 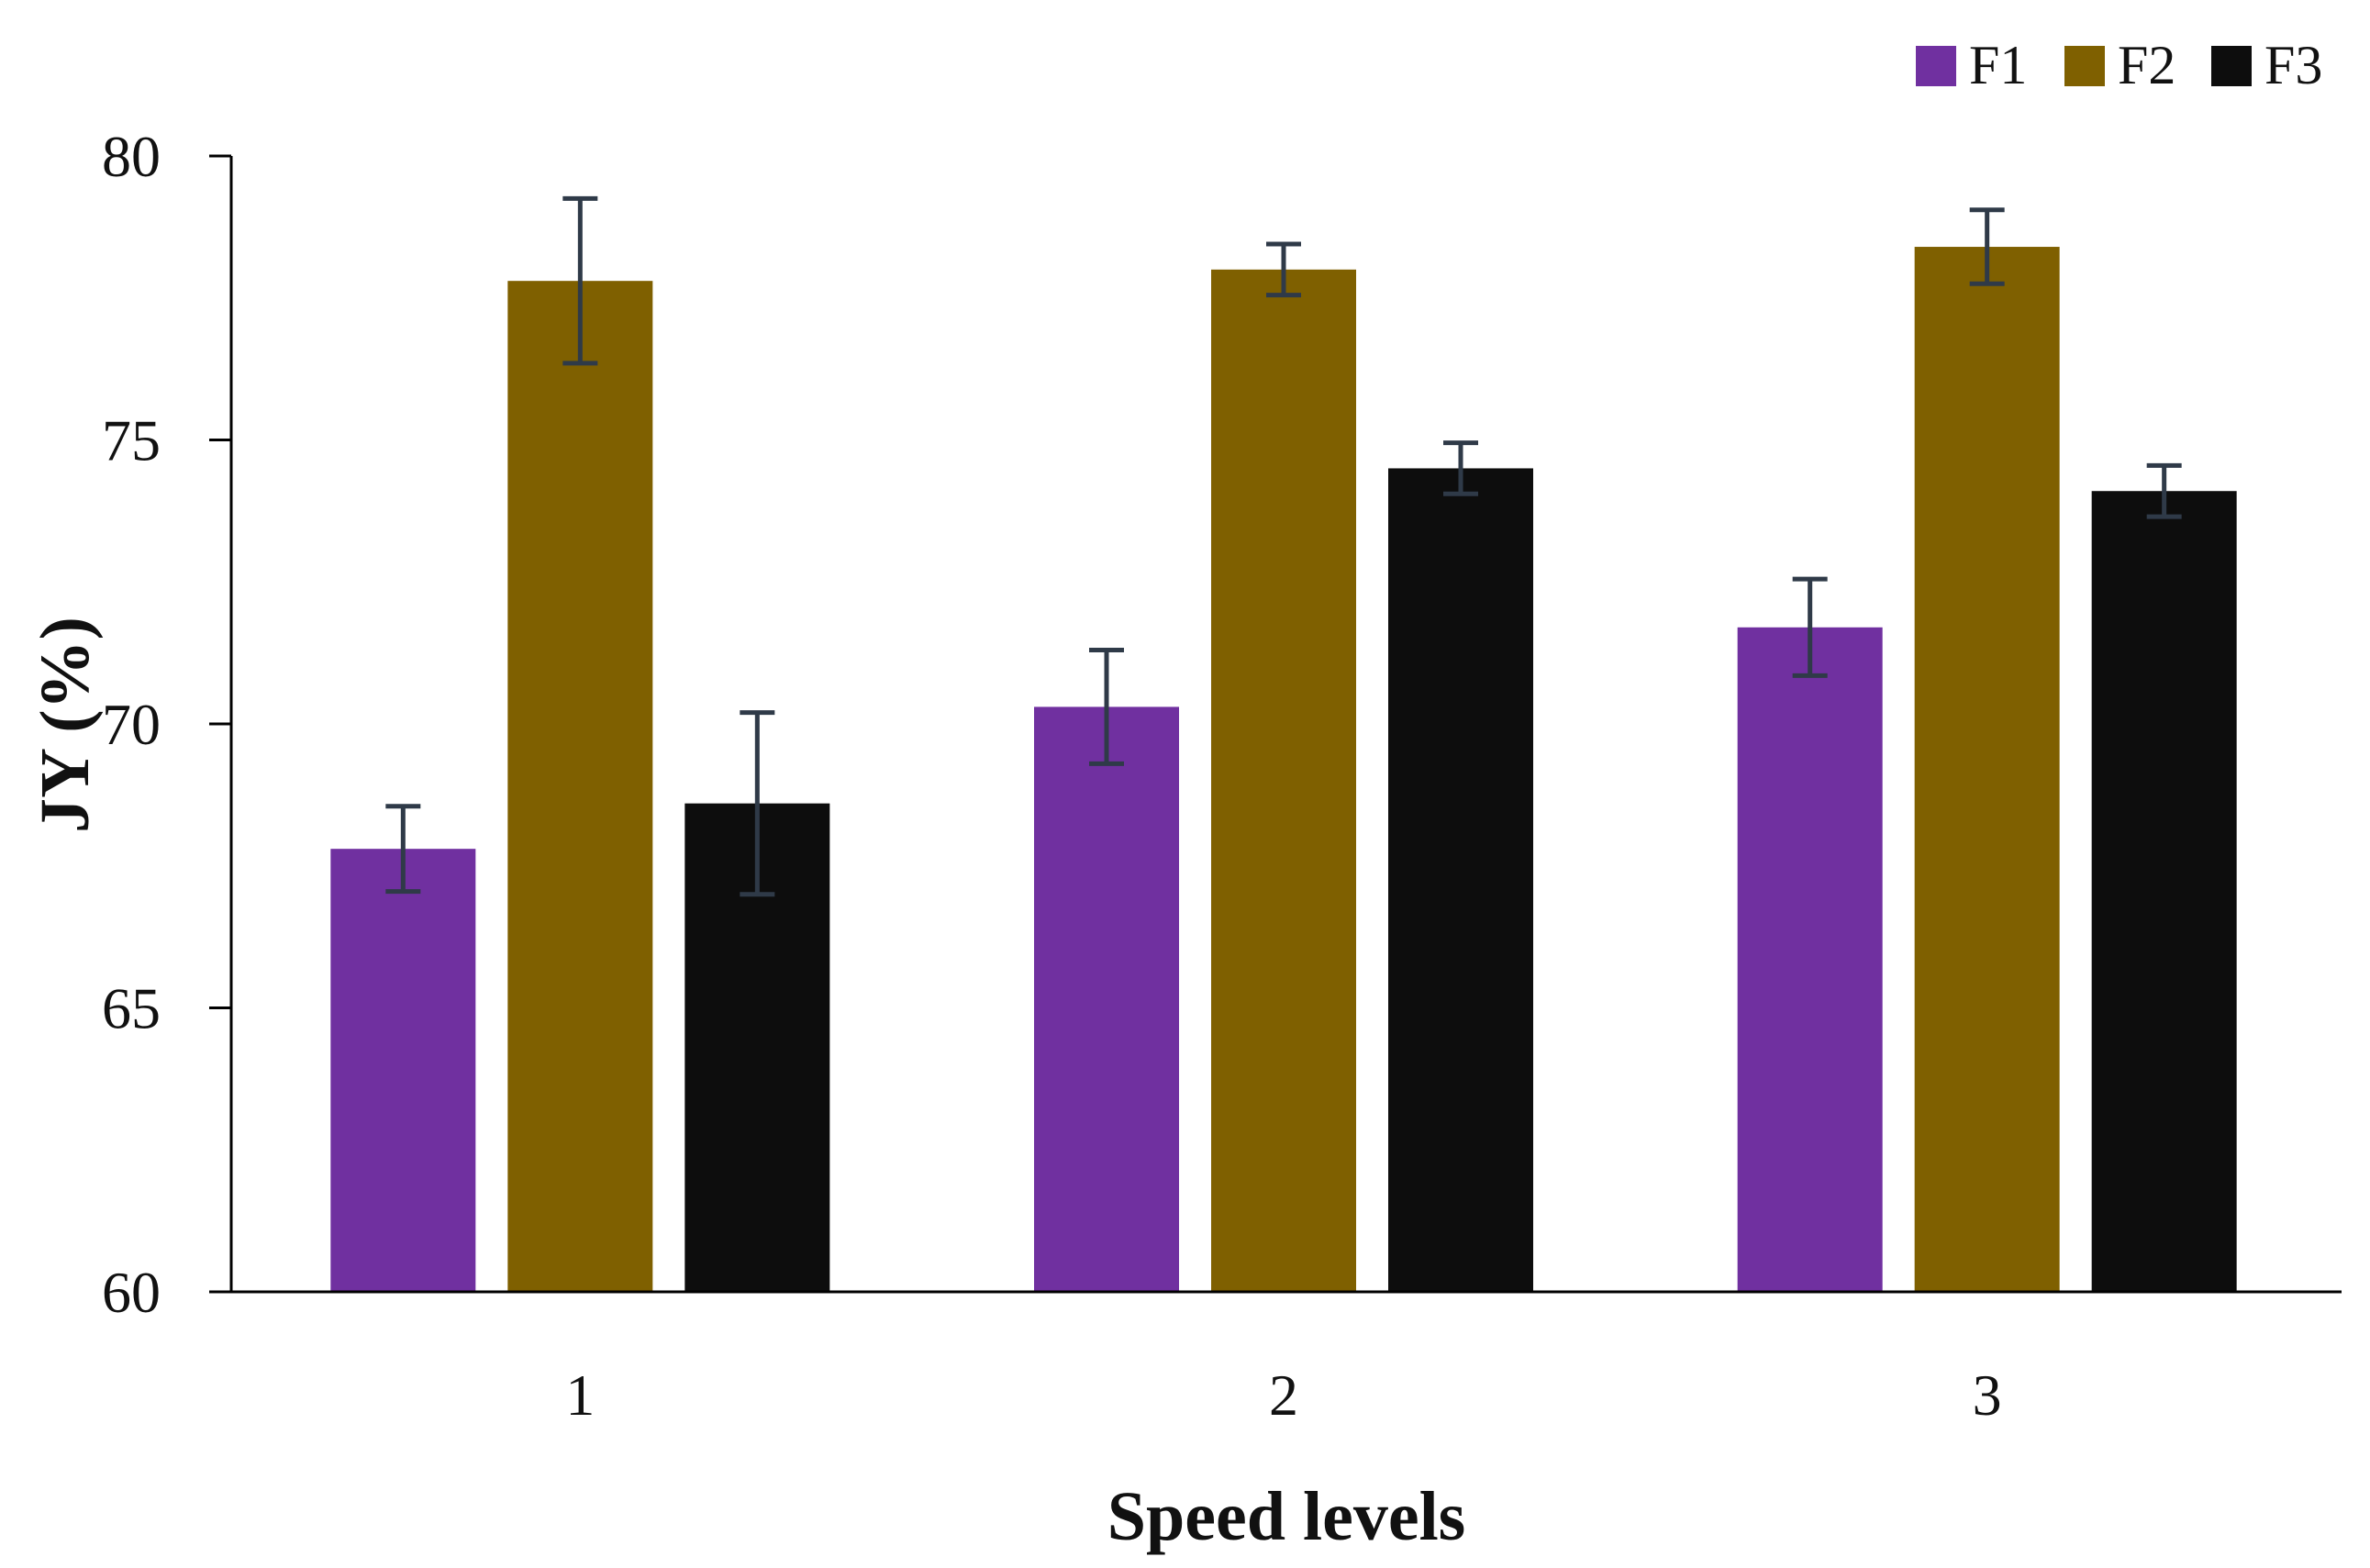 I want to click on x-tick-labels-layer: 1 2 3, so click(x=1283, y=1395).